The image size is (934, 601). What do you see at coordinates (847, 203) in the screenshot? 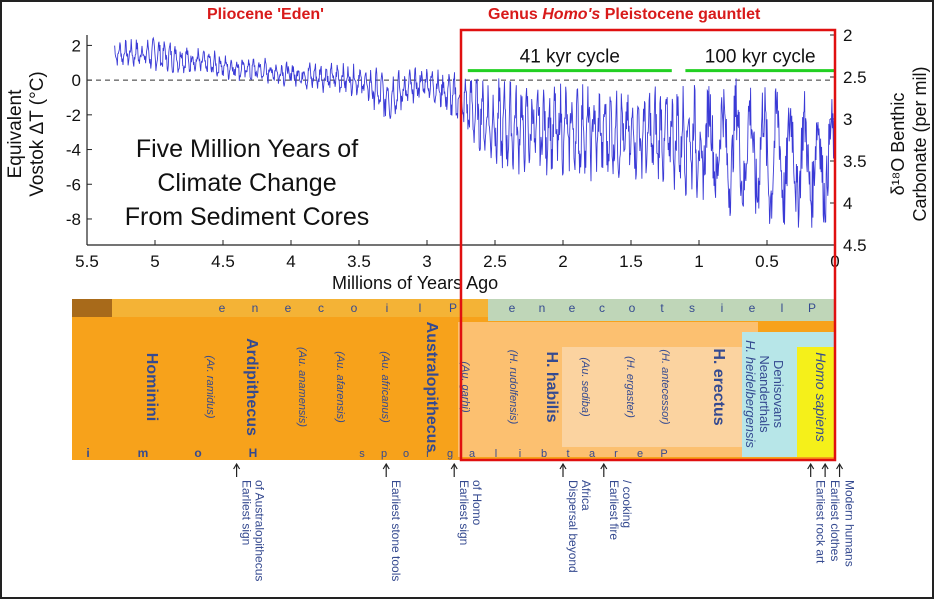
I see `y-tick-label-right: 4` at bounding box center [847, 203].